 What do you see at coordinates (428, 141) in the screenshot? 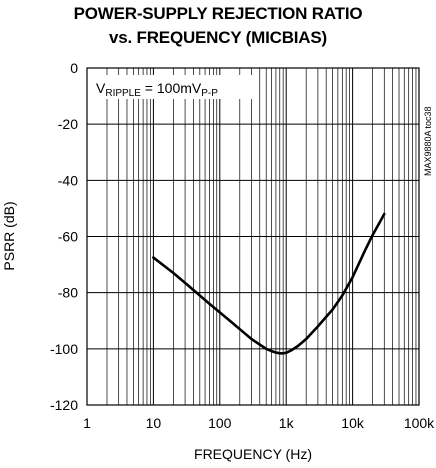
I see `side-note: MAX9880A toc38` at bounding box center [428, 141].